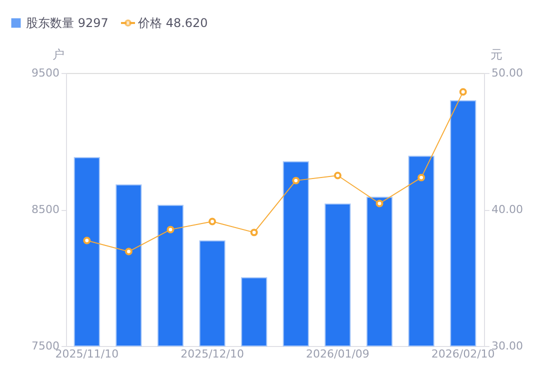 Image resolution: width=550 pixels, height=381 pixels. Describe the element at coordinates (58, 55) in the screenshot. I see `y-axis-title: 户` at that location.